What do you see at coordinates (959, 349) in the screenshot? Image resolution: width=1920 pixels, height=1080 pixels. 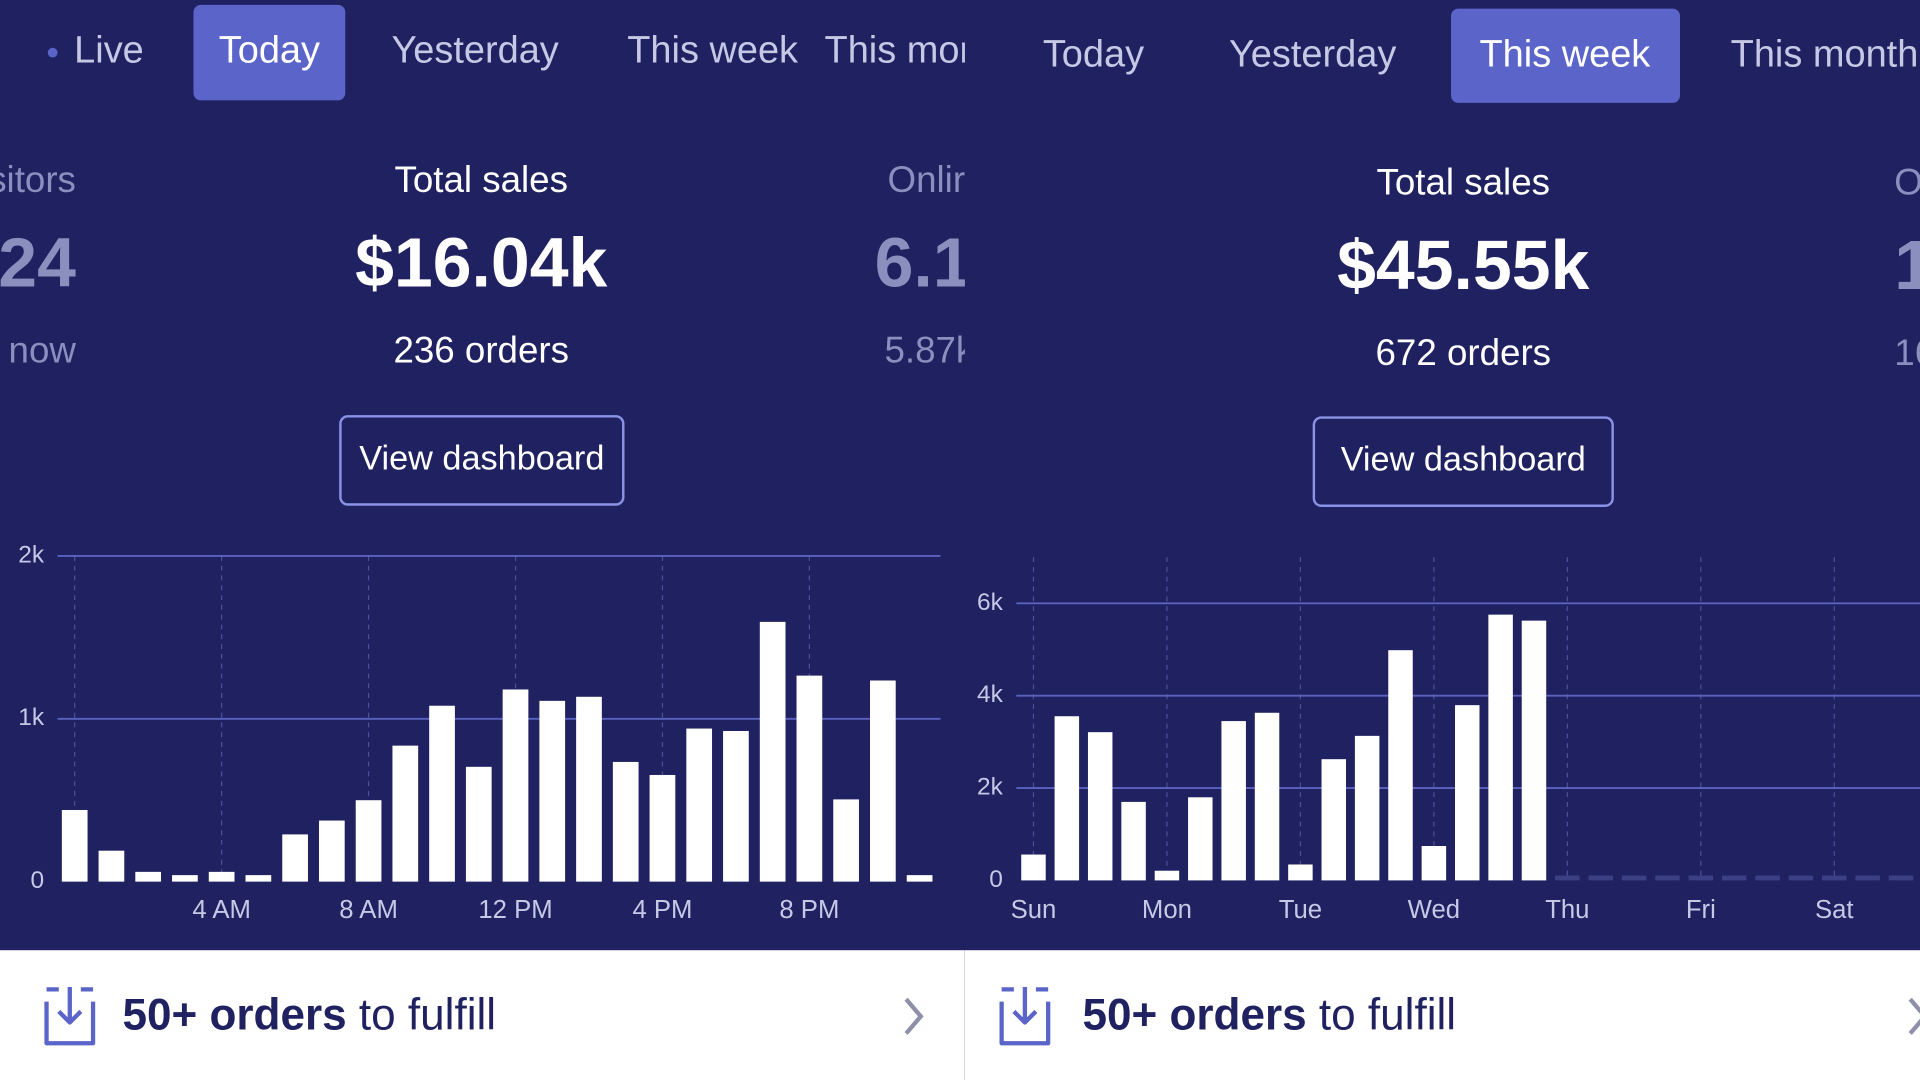 I see `stat-right-sub: 5.87ktors` at bounding box center [959, 349].